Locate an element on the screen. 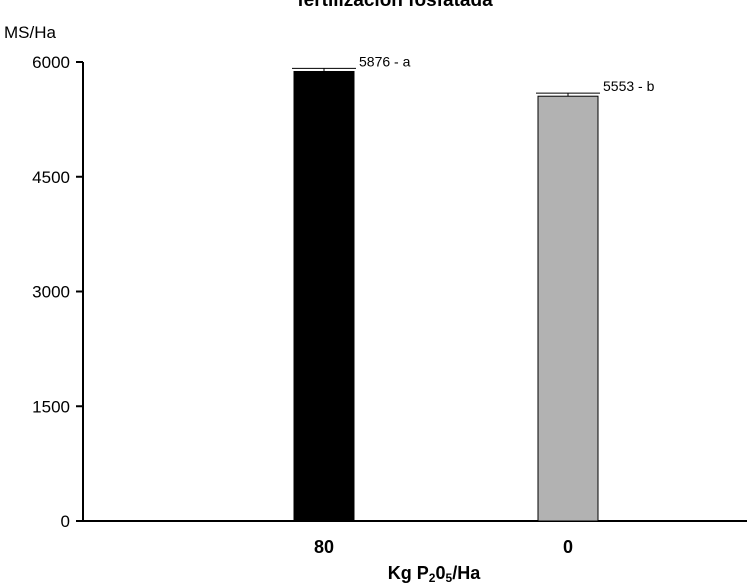  data-label-80: 5876 - a is located at coordinates (385, 61).